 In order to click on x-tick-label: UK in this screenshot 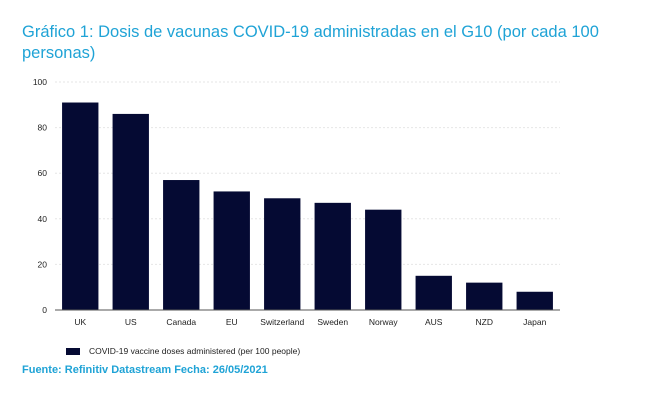, I will do `click(80, 322)`.